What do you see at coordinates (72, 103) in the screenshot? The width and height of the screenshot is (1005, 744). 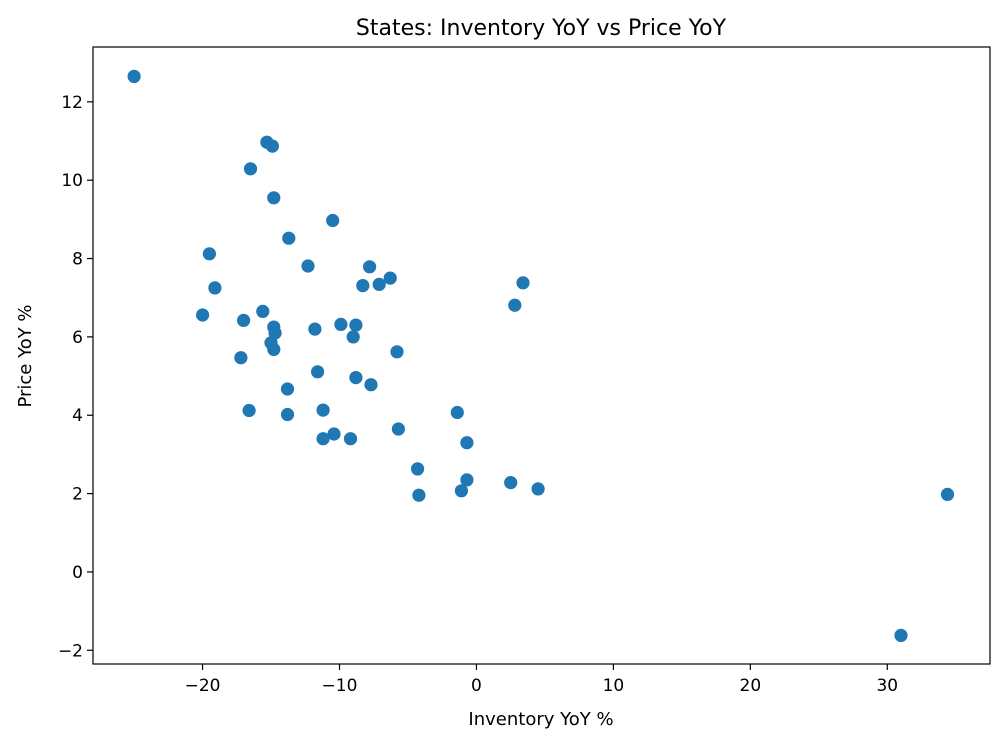 I see `y-tick-label: 12` at bounding box center [72, 103].